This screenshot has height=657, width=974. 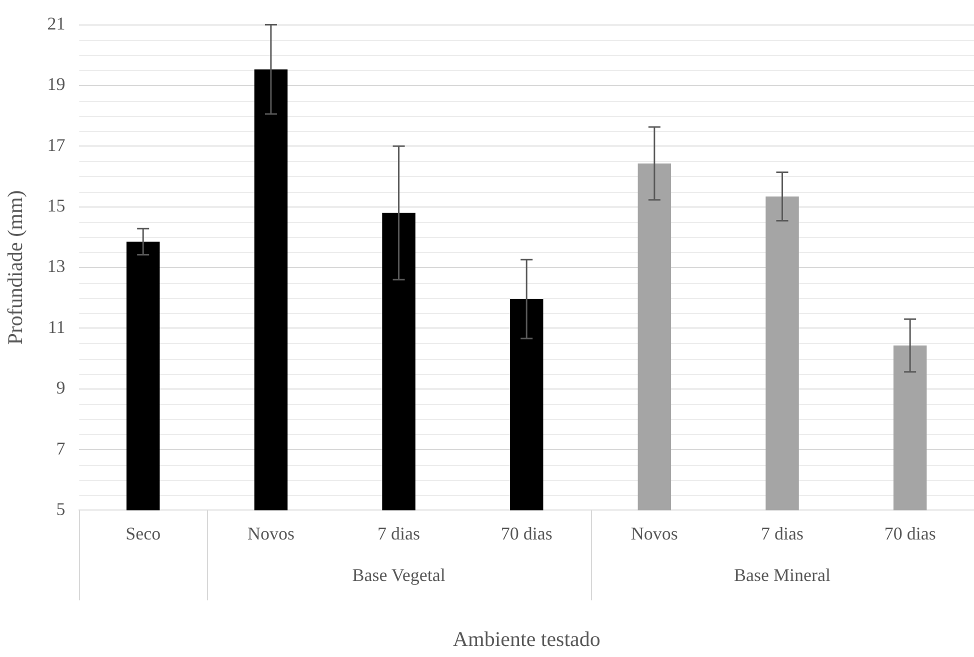 I want to click on y-tick-label: 13, so click(x=56, y=266).